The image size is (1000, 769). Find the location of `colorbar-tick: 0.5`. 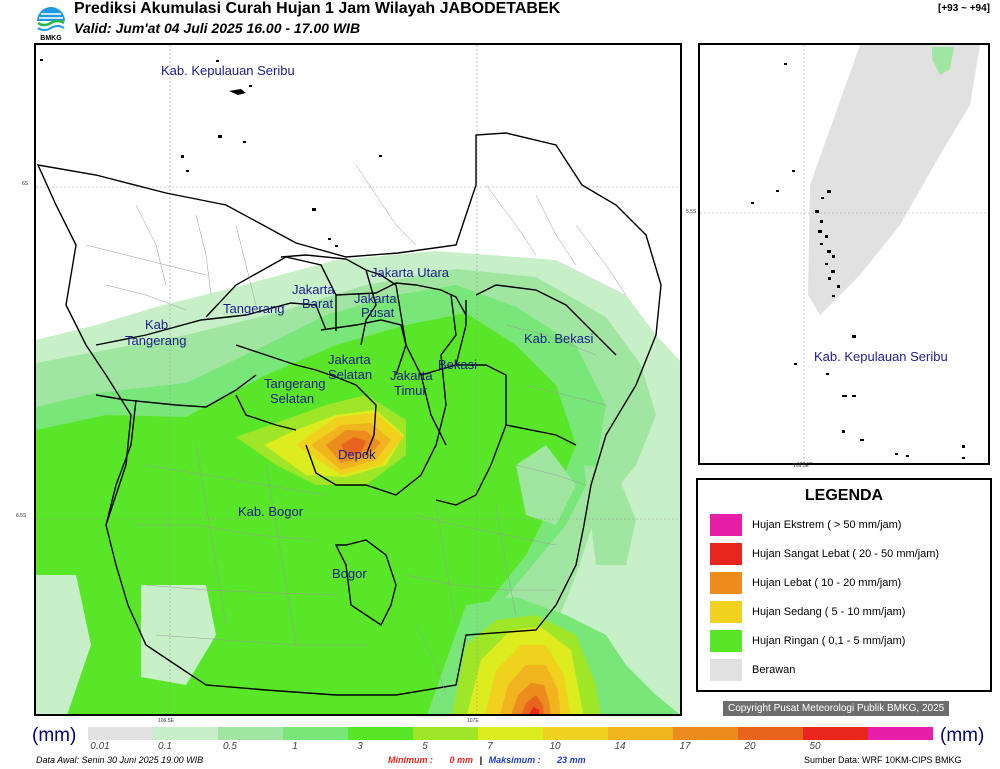

colorbar-tick: 0.5 is located at coordinates (230, 746).